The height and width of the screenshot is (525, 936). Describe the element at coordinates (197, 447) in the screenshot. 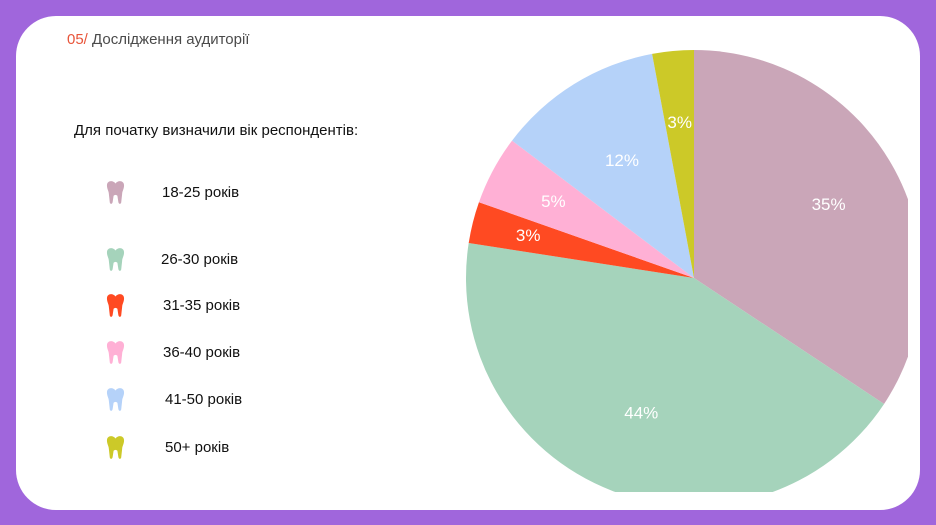

I see `legend-label: 50+ років` at that location.